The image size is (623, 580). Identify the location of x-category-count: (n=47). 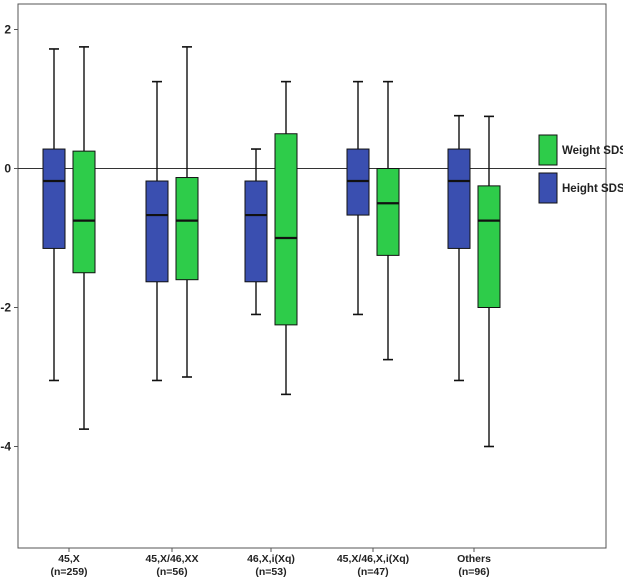
(372, 572).